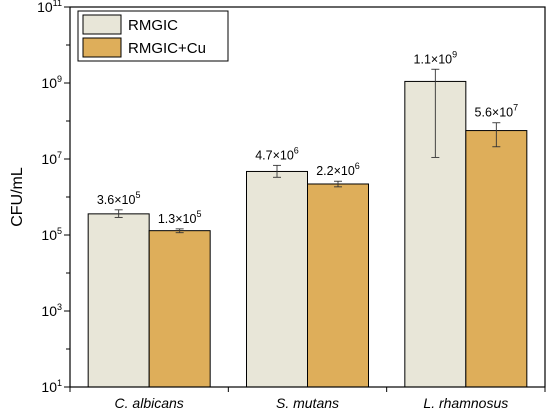  I want to click on y-tick-label-0: 10¹, so click(51, 386).